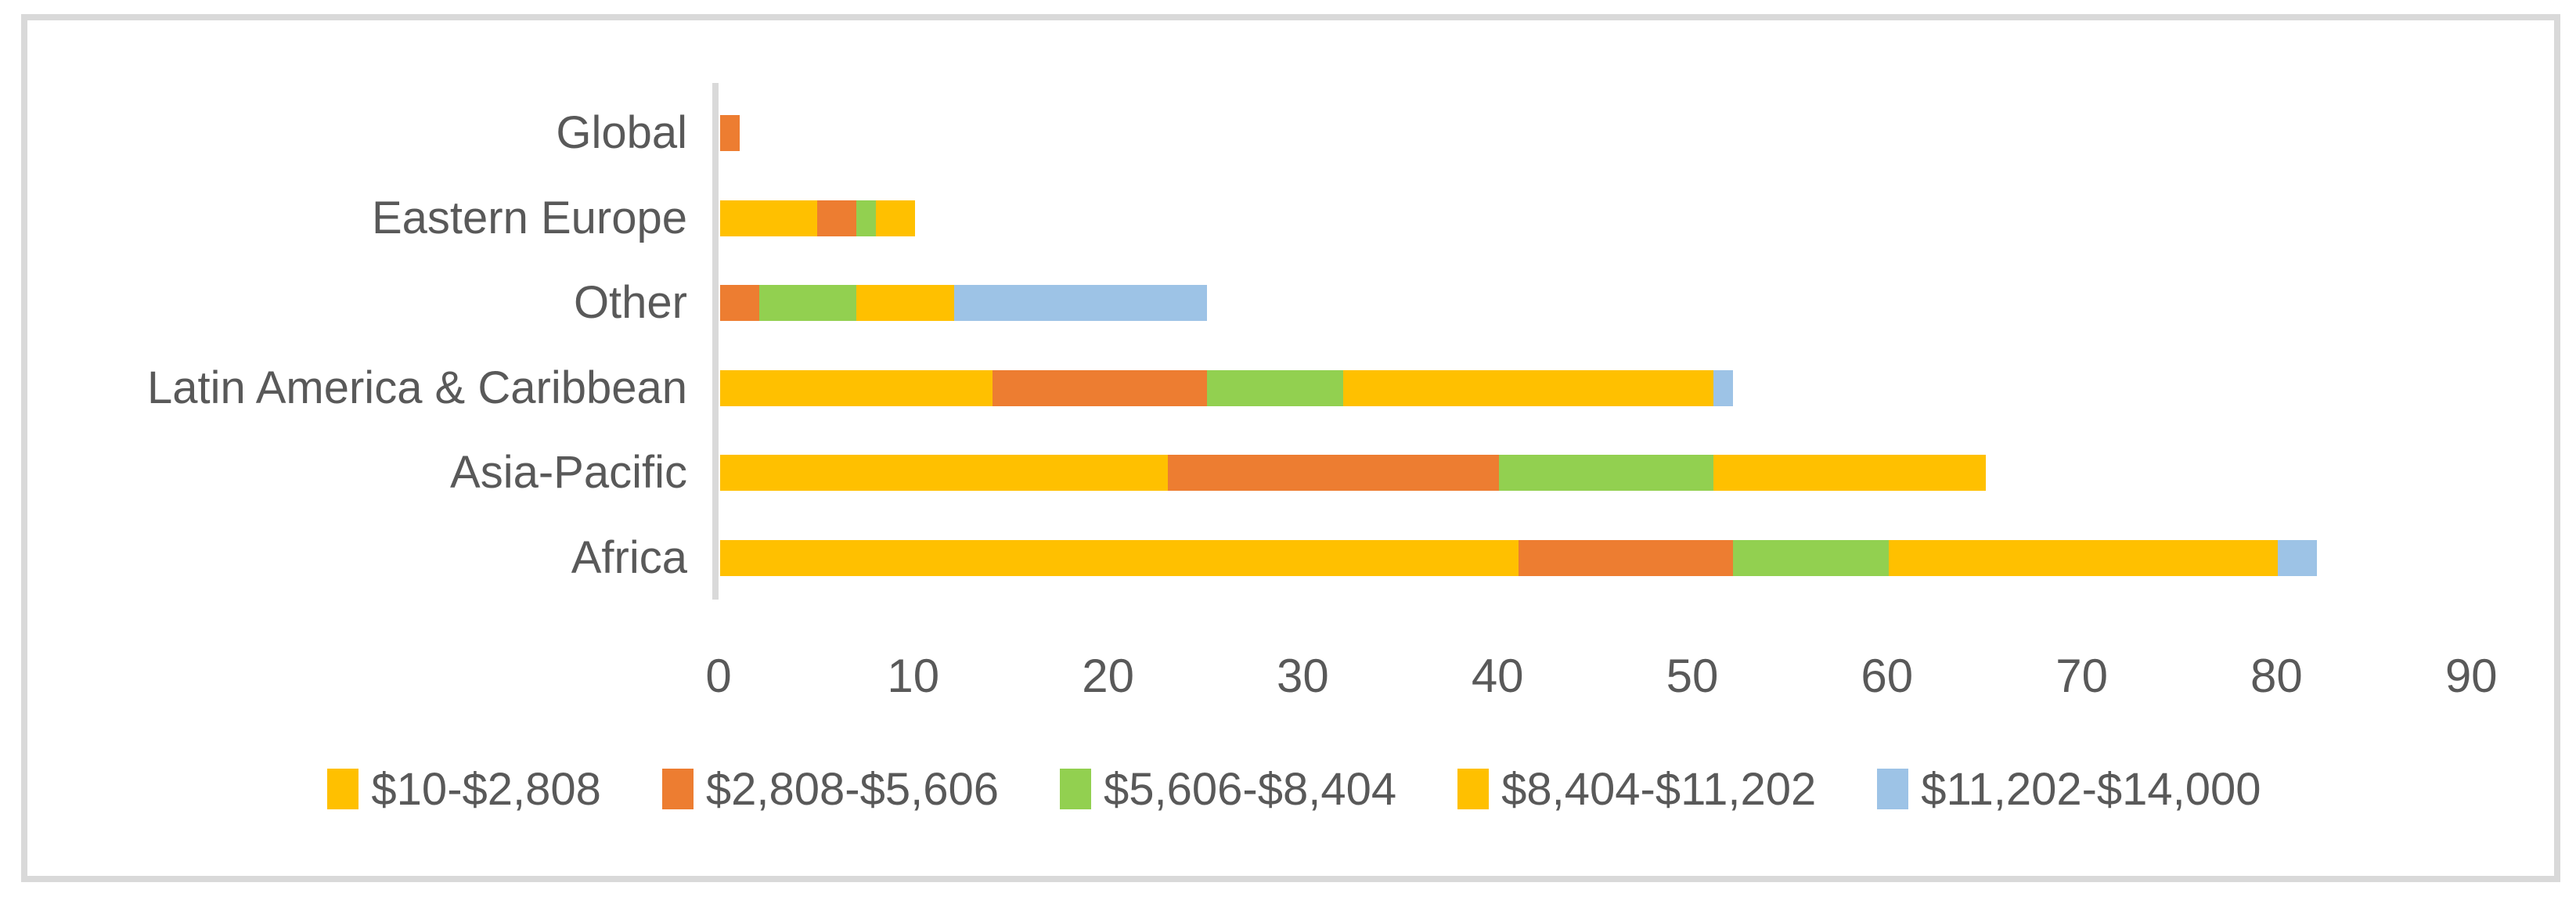  I want to click on category-label: Global, so click(621, 132).